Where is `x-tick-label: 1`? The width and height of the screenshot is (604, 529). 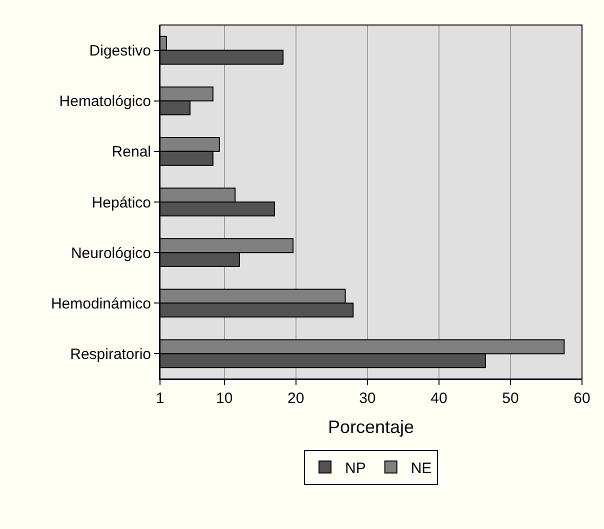 x-tick-label: 1 is located at coordinates (160, 398).